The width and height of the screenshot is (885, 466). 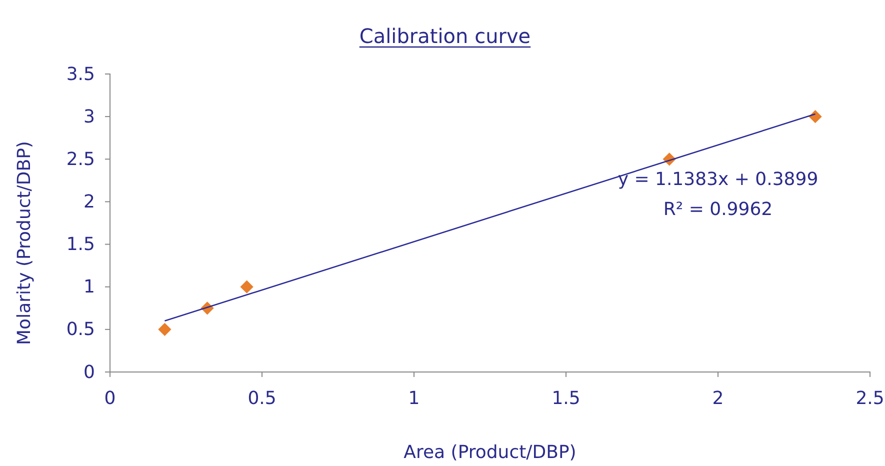 What do you see at coordinates (566, 398) in the screenshot?
I see `x-tick-label: 1.5` at bounding box center [566, 398].